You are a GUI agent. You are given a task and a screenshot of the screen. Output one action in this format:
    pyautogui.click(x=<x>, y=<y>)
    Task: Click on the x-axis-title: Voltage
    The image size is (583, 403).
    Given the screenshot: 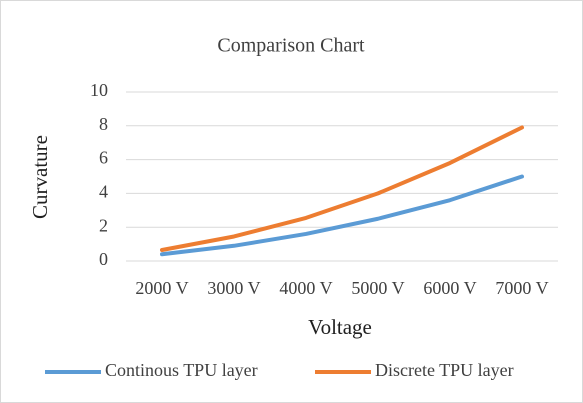 What is the action you would take?
    pyautogui.click(x=340, y=327)
    